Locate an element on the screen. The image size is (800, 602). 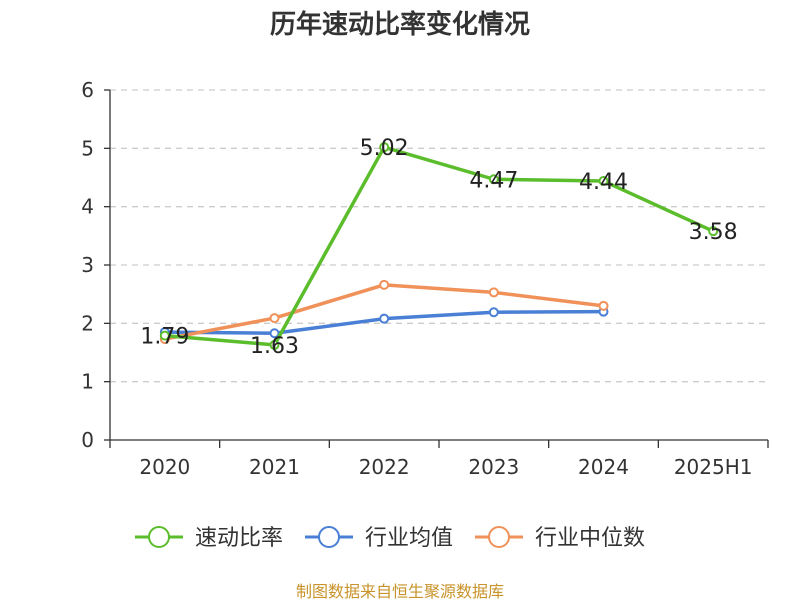
x-tick-label: 2024 is located at coordinates (603, 467).